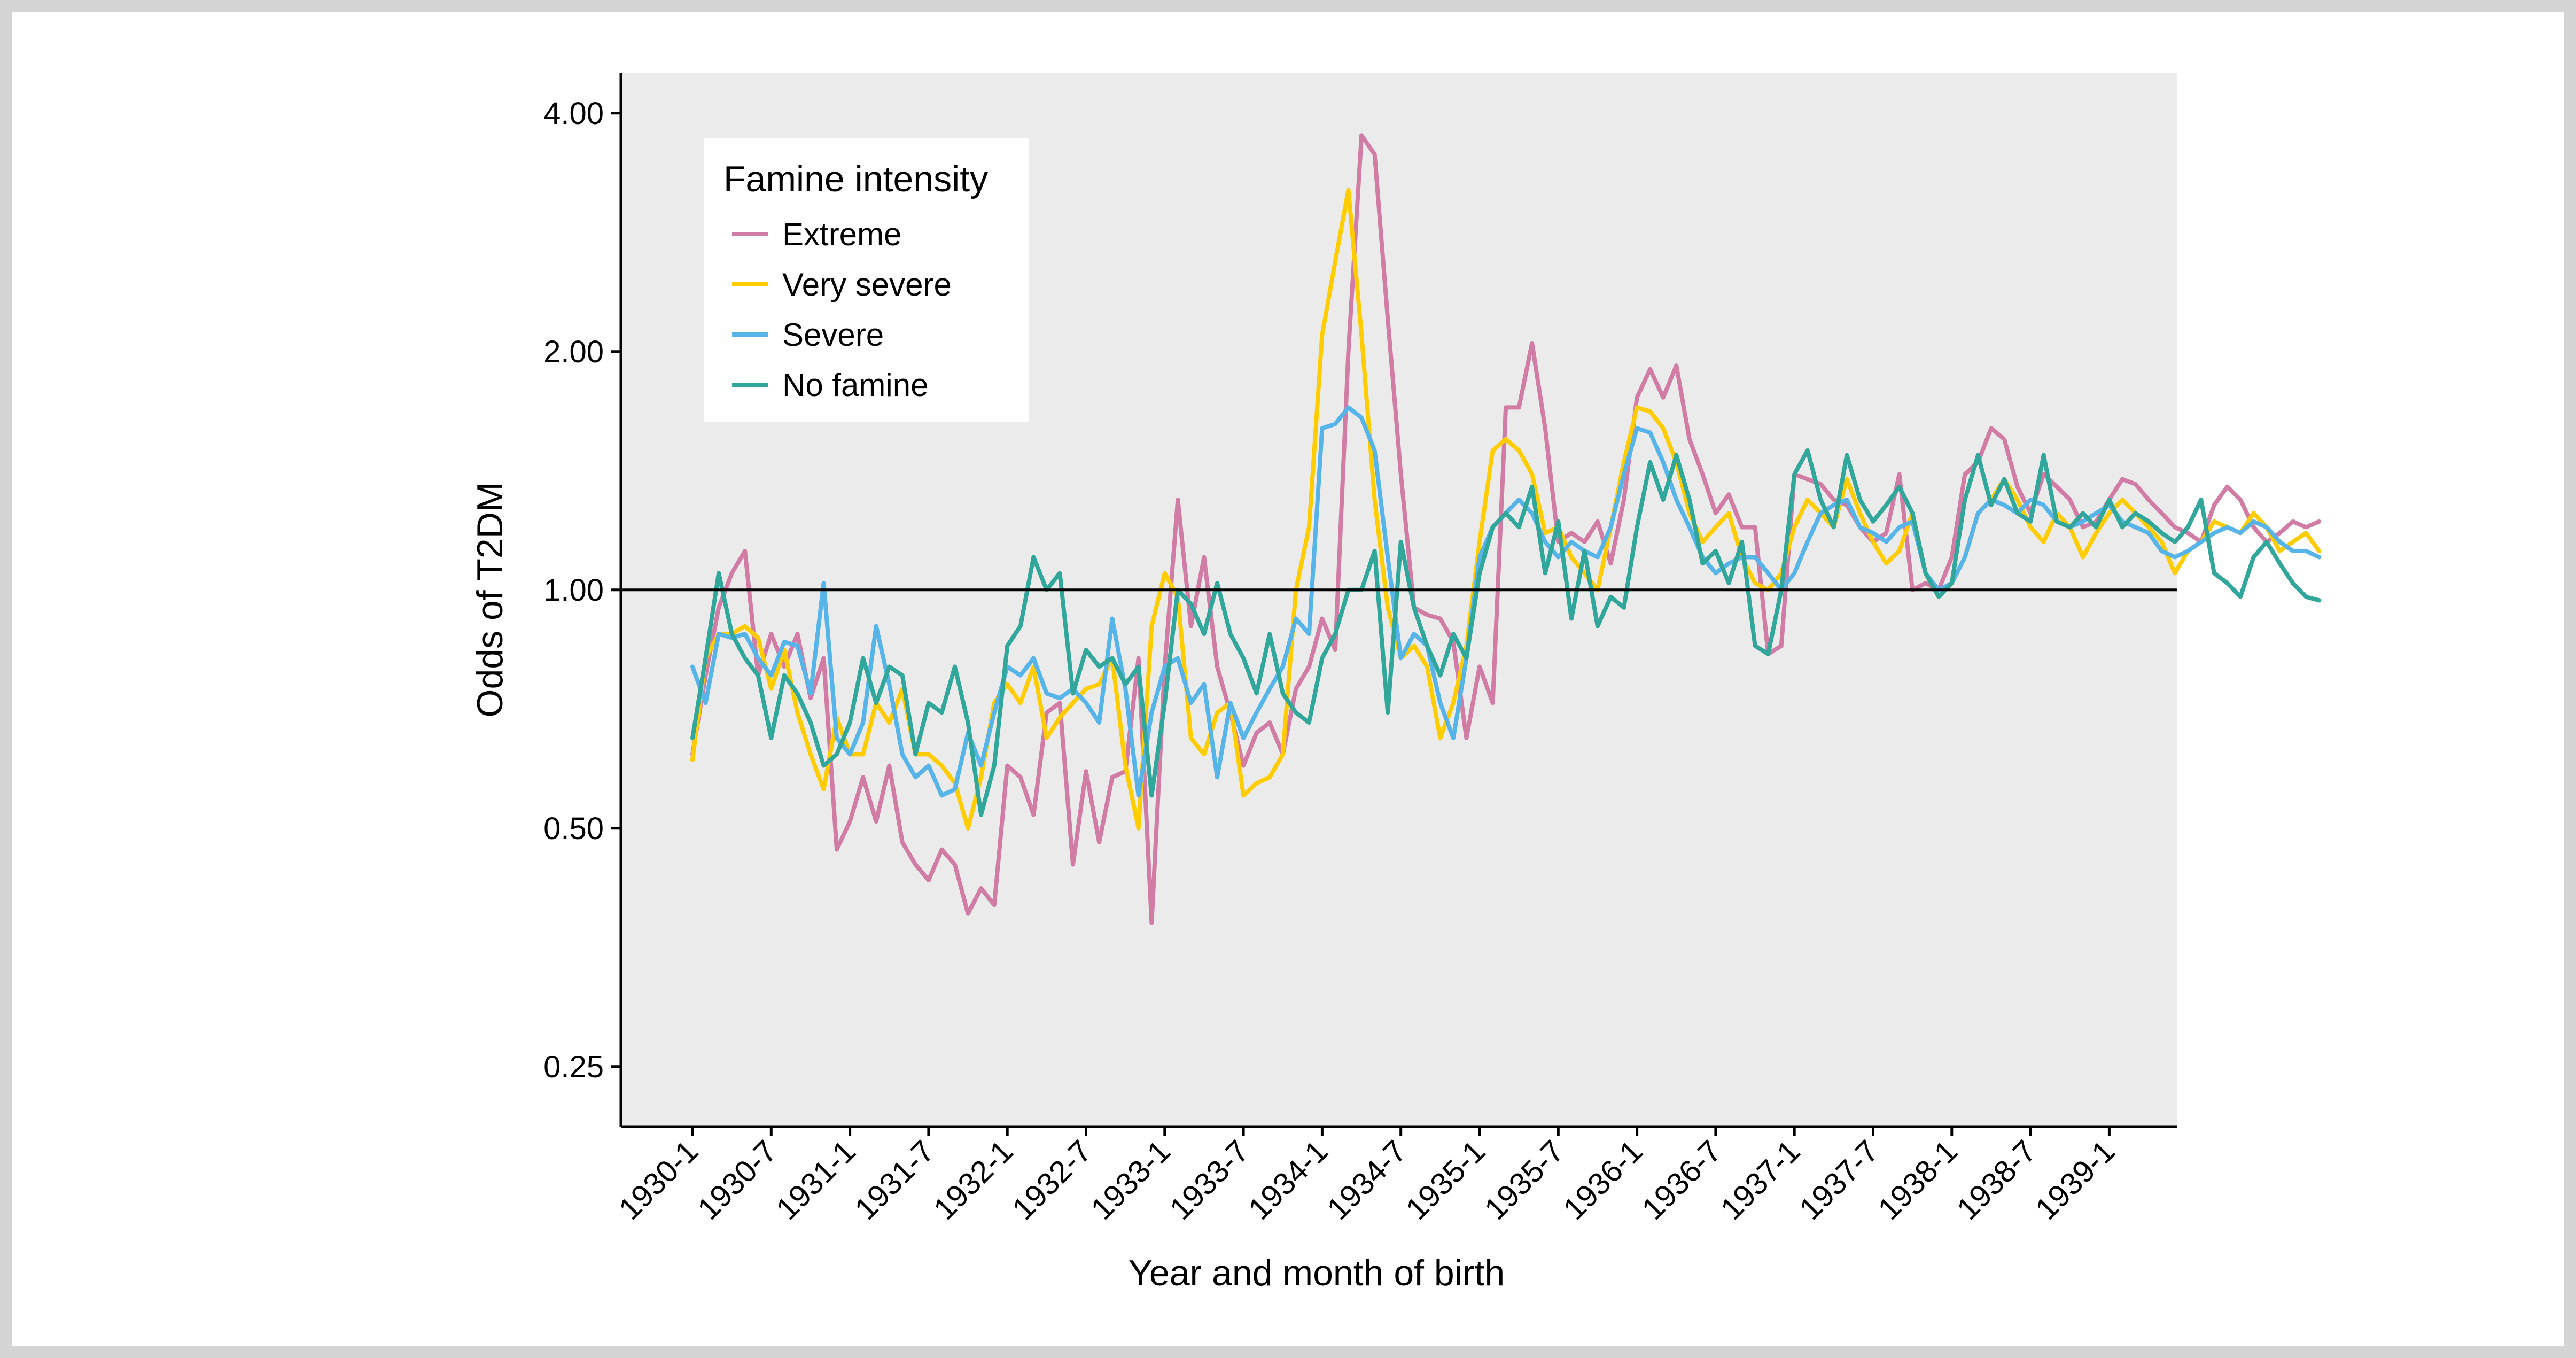 Image resolution: width=2576 pixels, height=1358 pixels. I want to click on y-tick-label: 0.25, so click(573, 1067).